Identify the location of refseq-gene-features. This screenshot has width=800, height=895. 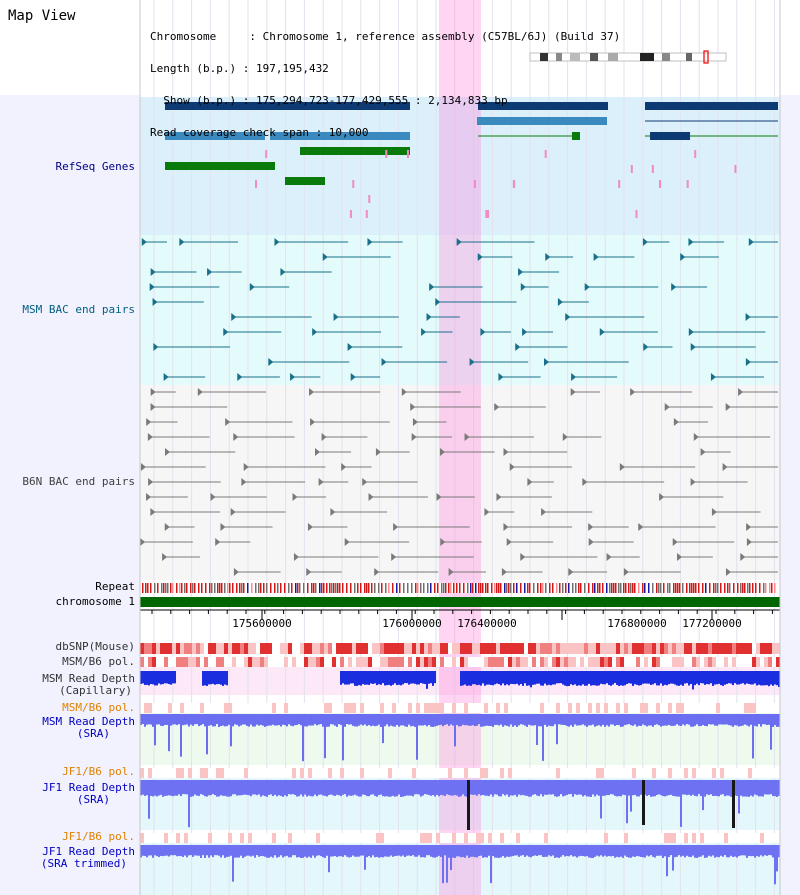
(471, 160).